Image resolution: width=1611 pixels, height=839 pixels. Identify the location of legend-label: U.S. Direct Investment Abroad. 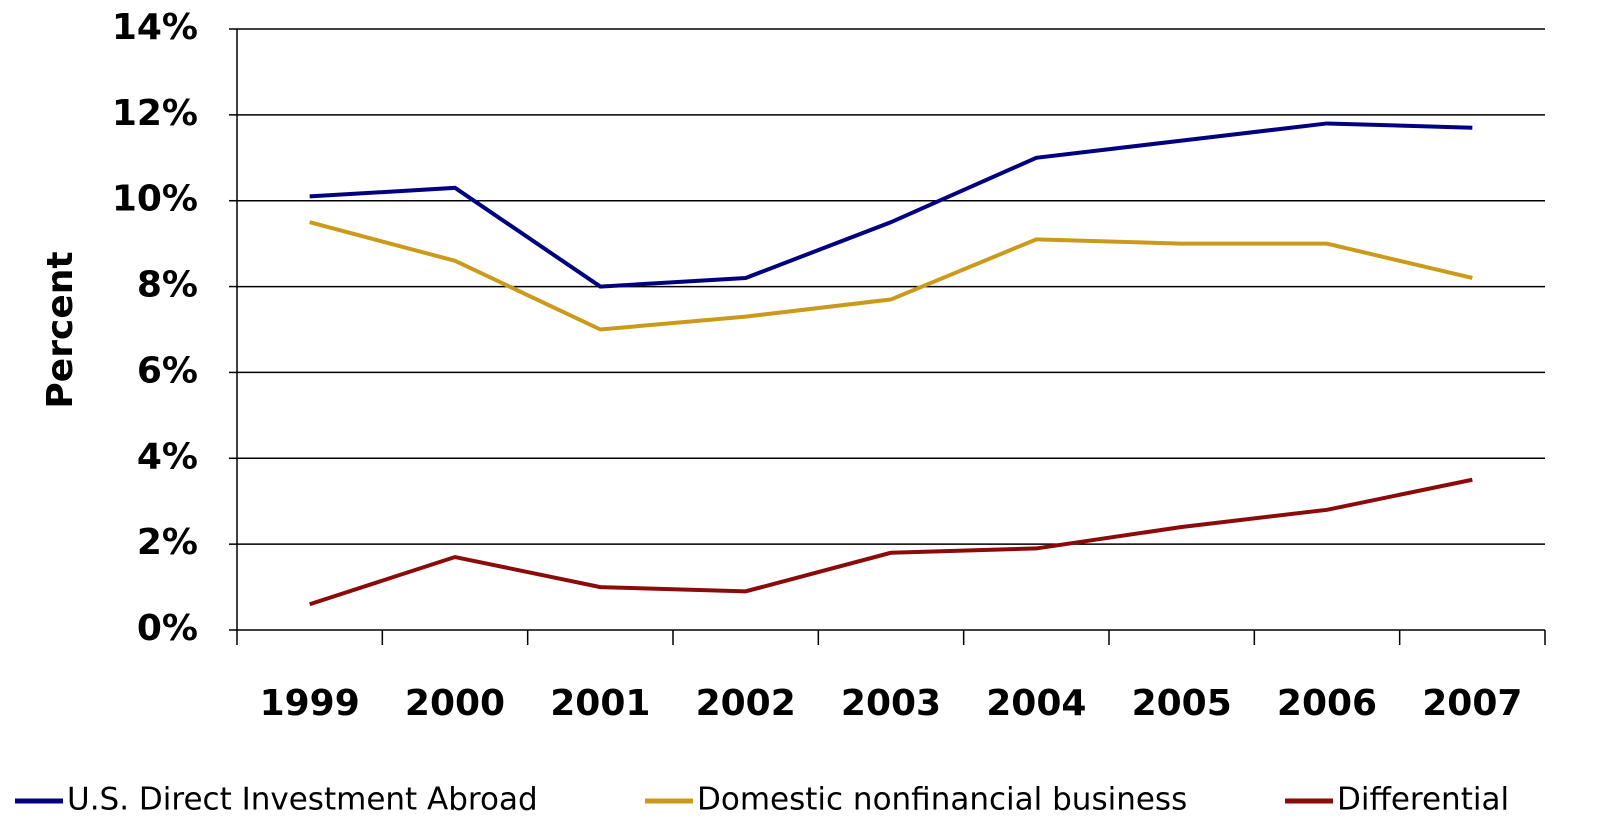
(302, 800).